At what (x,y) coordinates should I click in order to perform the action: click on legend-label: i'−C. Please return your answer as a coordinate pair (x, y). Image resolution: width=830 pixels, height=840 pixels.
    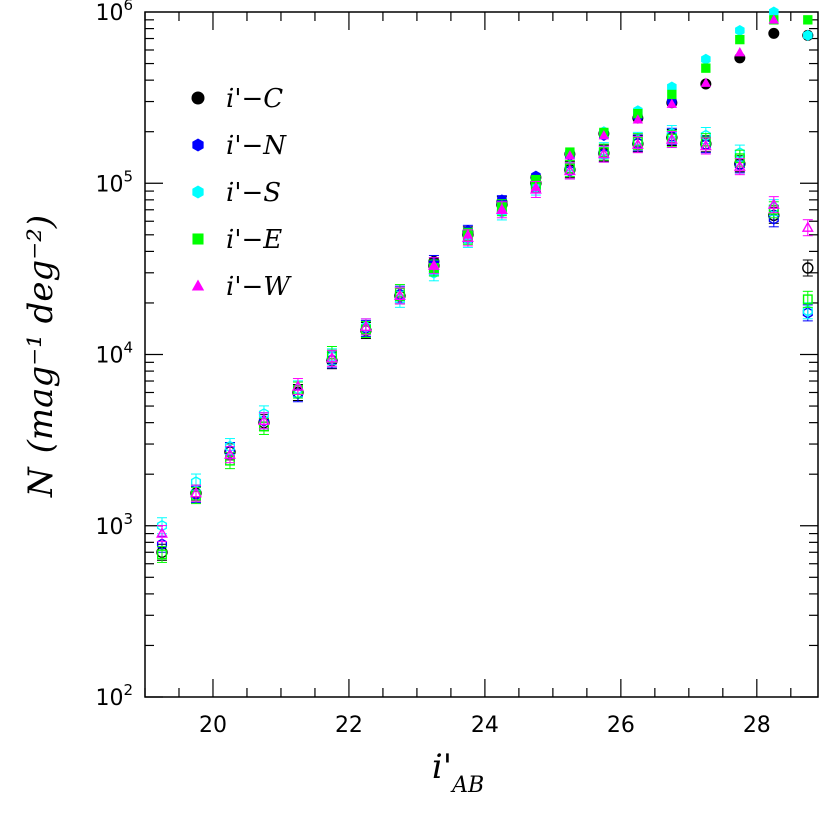
    Looking at the image, I should click on (254, 99).